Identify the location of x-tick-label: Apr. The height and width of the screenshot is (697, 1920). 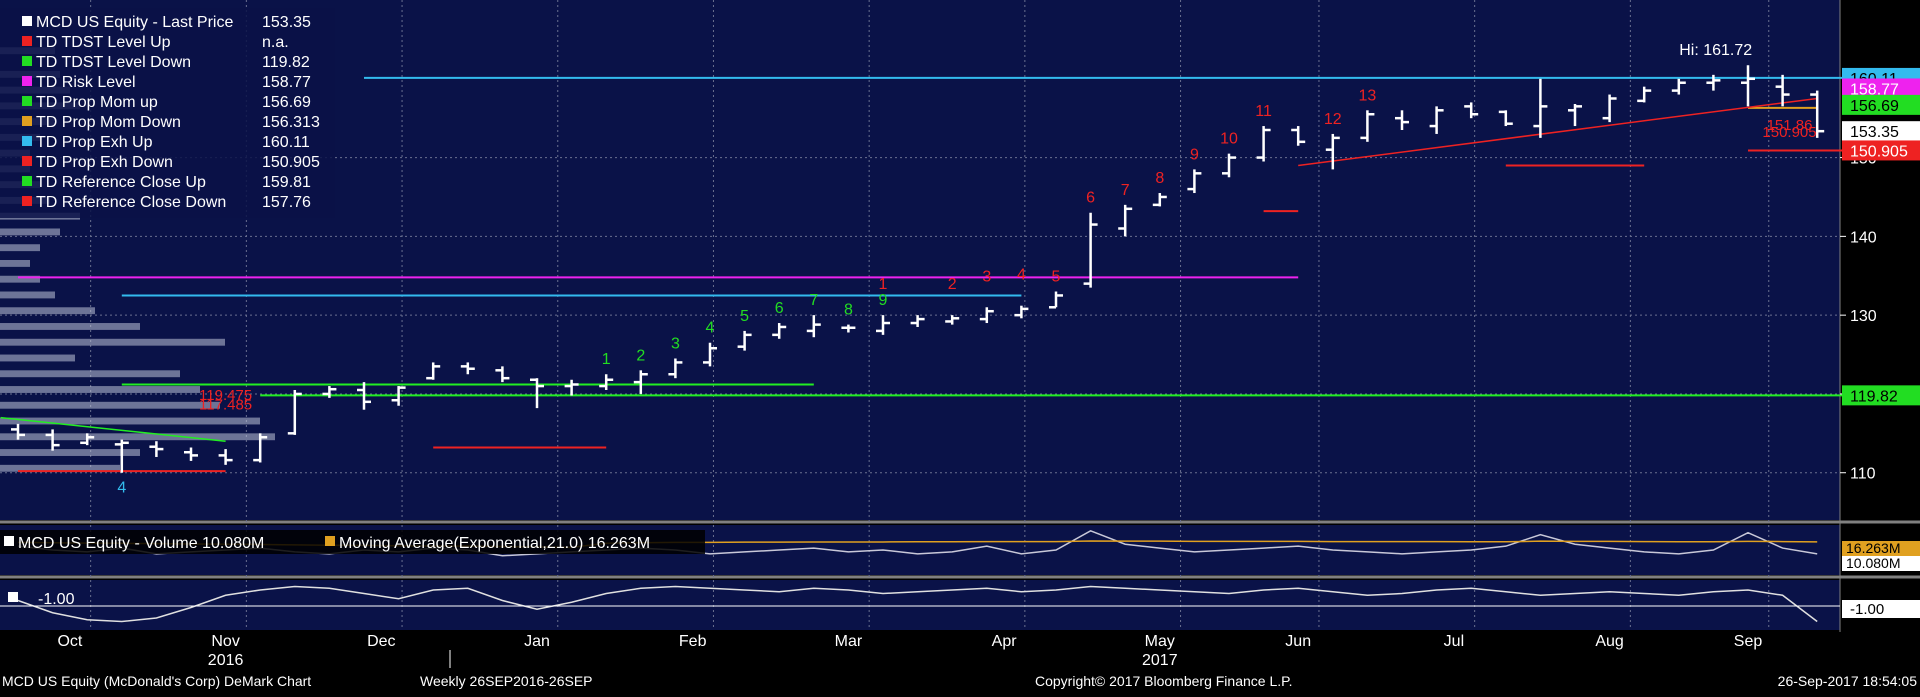
(1005, 641).